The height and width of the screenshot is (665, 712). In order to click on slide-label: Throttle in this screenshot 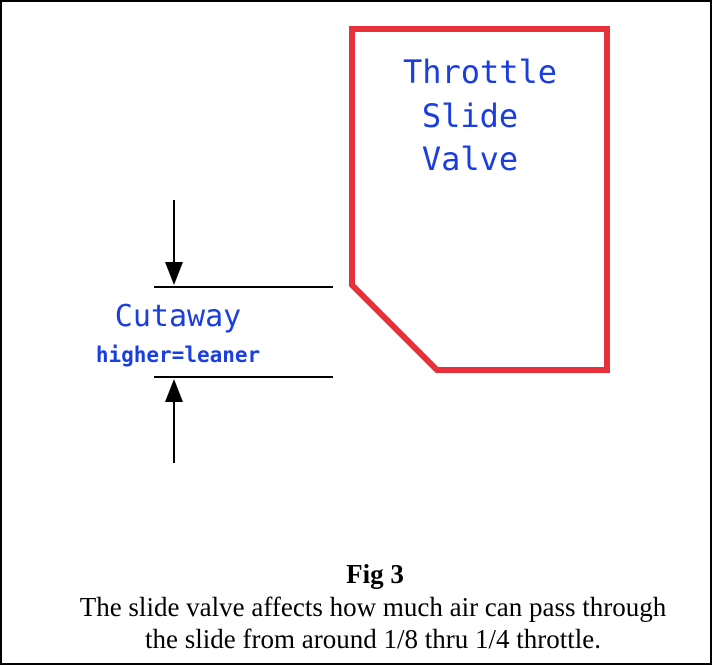, I will do `click(480, 72)`.